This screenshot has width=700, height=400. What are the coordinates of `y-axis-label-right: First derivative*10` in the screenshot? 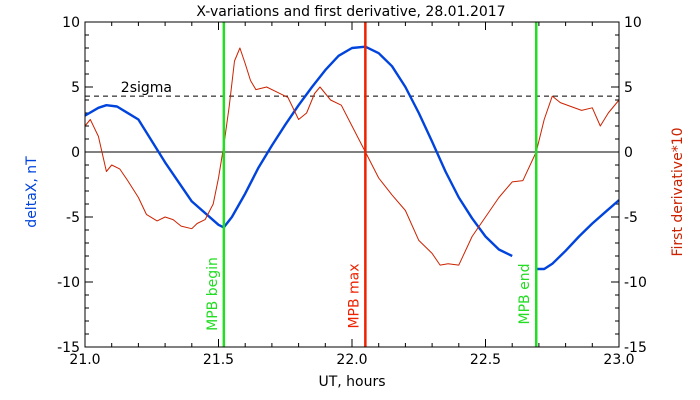 It's located at (678, 191).